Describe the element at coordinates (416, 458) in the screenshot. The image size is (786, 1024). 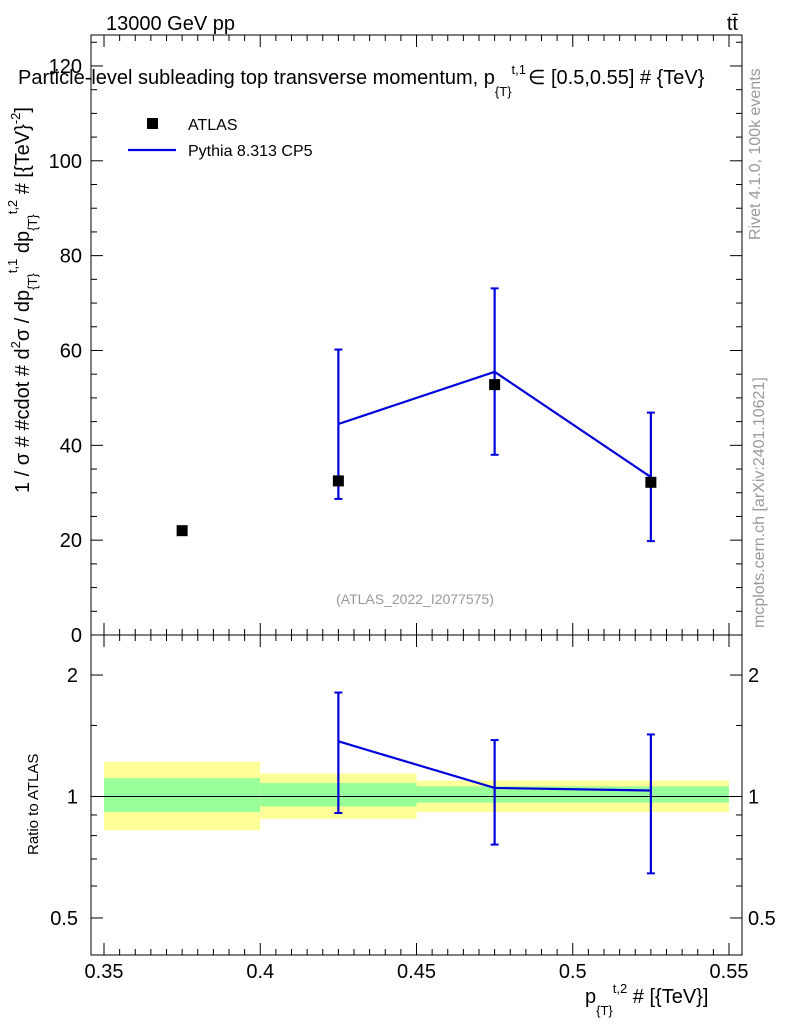
I see `data-series-main` at that location.